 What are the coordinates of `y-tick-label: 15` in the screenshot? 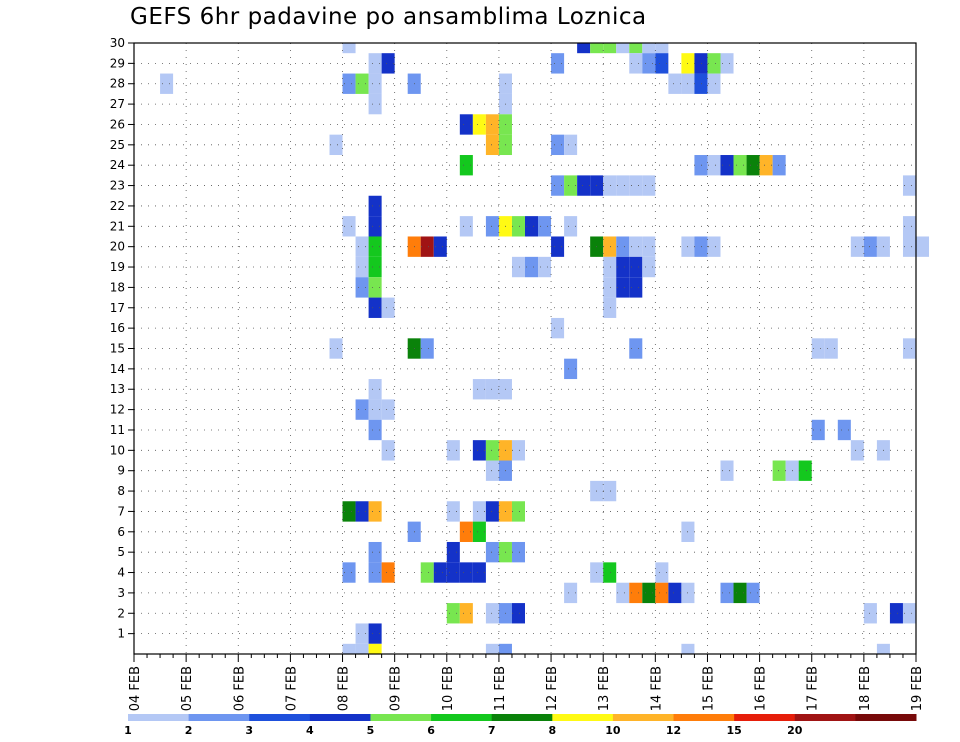 It's located at (117, 349).